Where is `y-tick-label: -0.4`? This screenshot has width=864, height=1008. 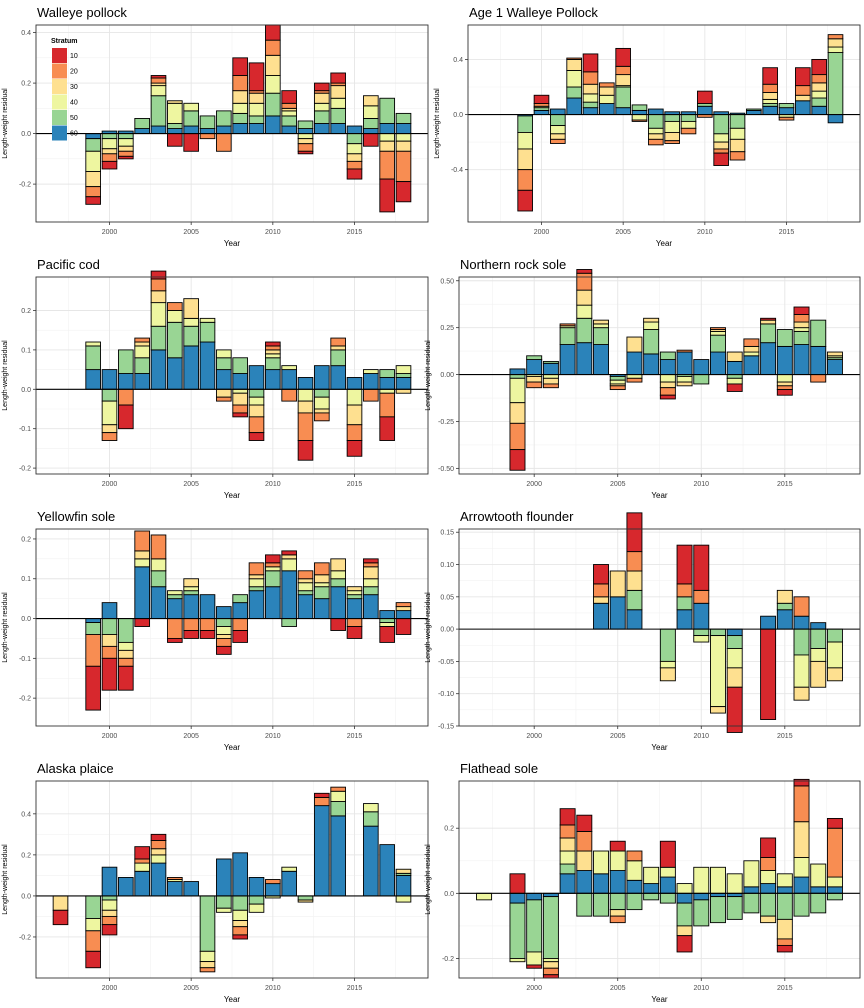
y-tick-label: -0.4 is located at coordinates (457, 170).